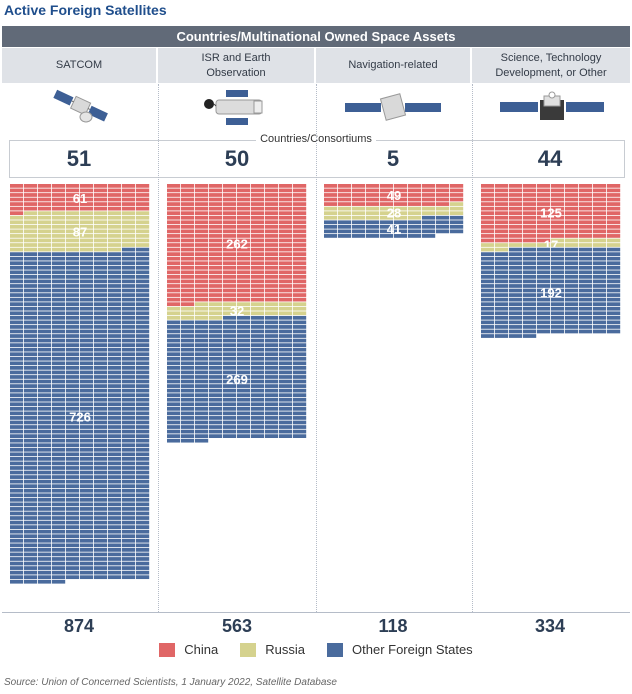 The image size is (632, 694). Describe the element at coordinates (394, 228) in the screenshot. I see `data-label: 41` at that location.